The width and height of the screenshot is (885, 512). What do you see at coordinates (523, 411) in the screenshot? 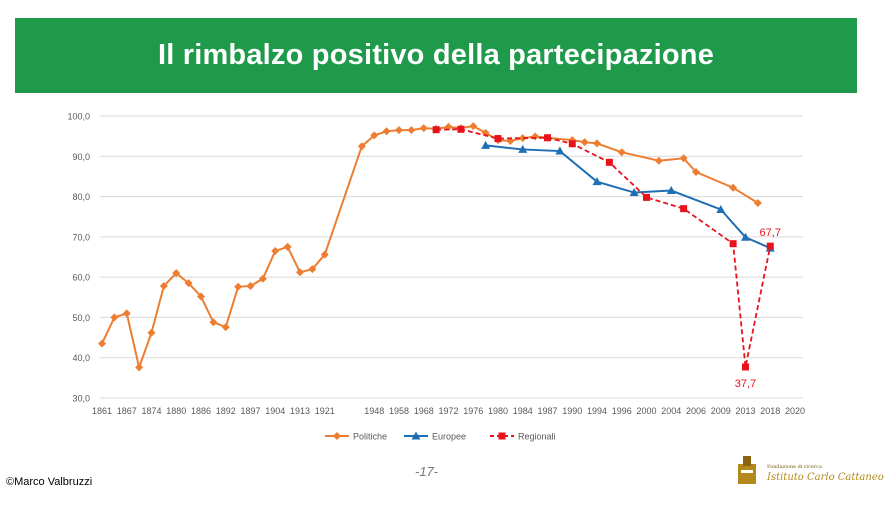
I see `x-tick-label: 1984` at bounding box center [523, 411].